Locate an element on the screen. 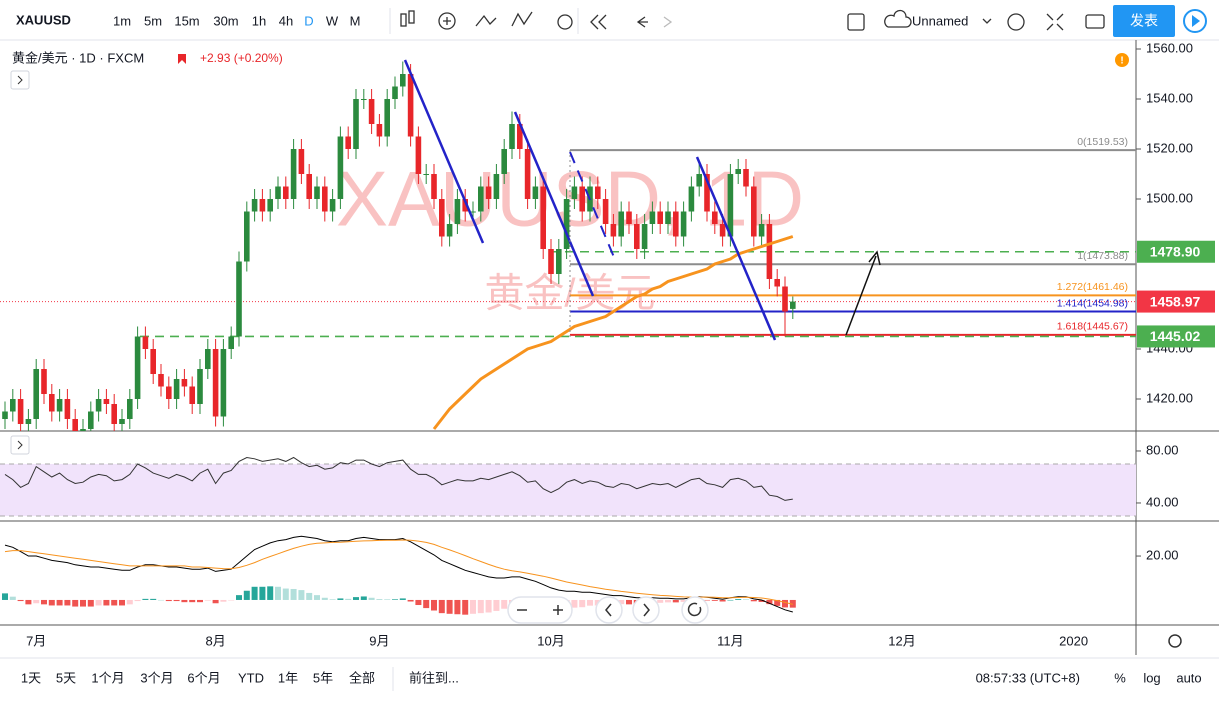 This screenshot has height=703, width=1219. symbol: XAUUSD is located at coordinates (43, 19).